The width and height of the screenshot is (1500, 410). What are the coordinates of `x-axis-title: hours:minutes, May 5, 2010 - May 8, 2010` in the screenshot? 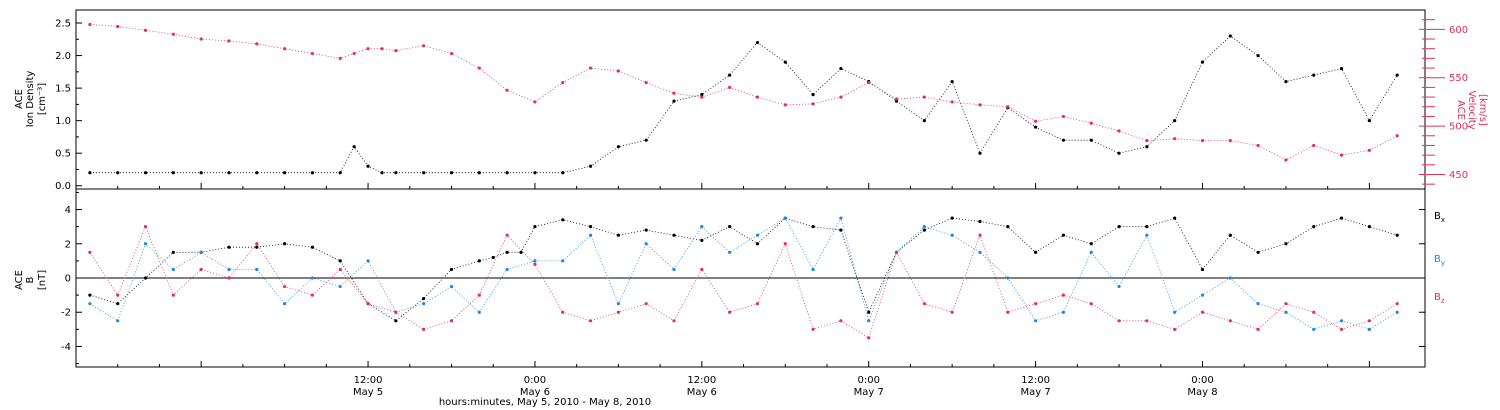 It's located at (545, 402).